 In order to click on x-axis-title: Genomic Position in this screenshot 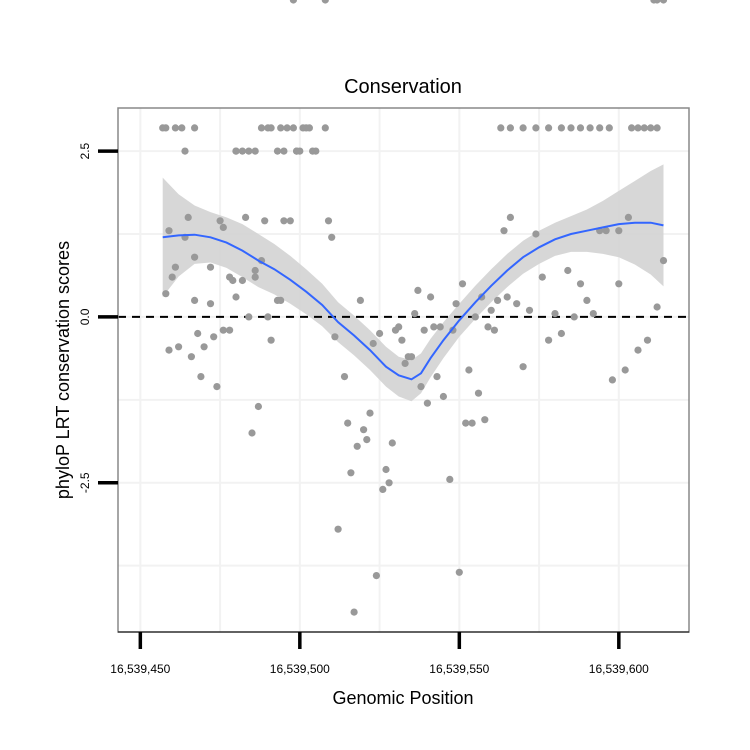, I will do `click(402, 698)`.